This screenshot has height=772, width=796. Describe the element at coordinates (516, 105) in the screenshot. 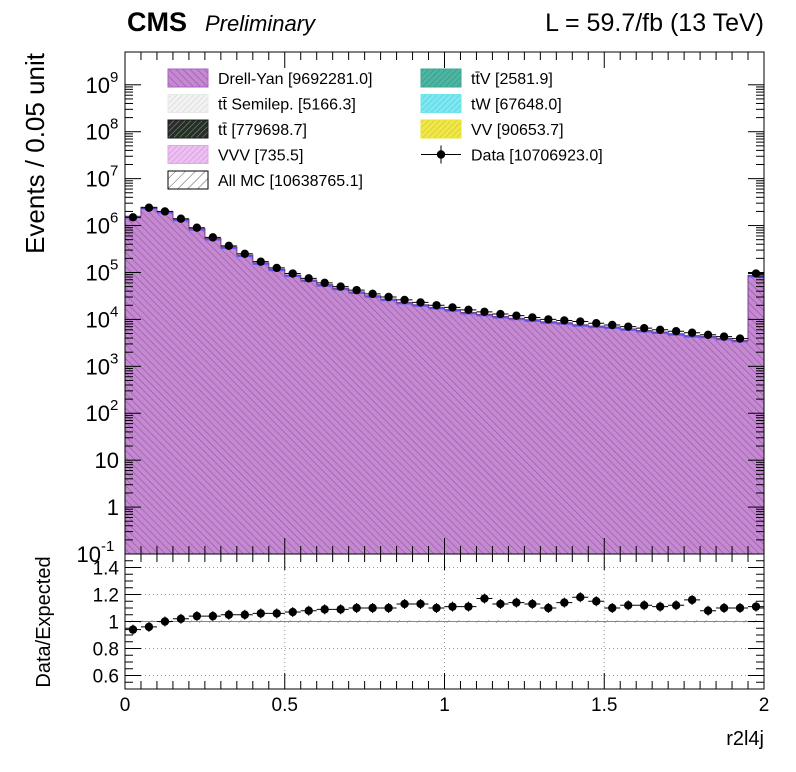

I see `legend-label-tw: tW [67648.0]` at that location.